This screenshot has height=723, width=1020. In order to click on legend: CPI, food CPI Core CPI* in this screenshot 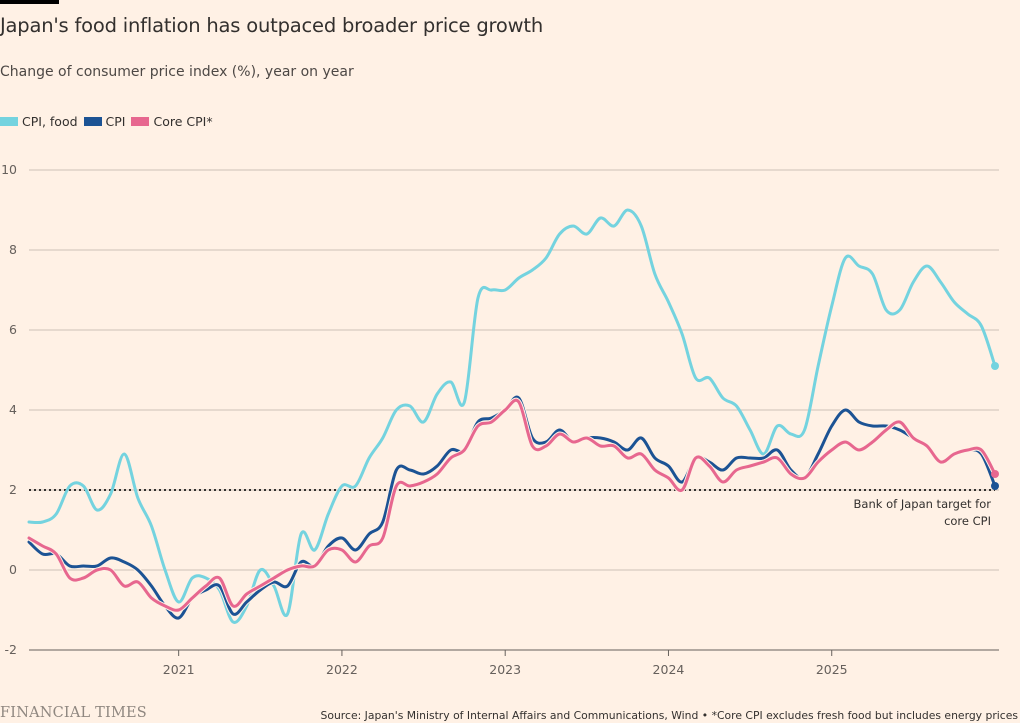, I will do `click(109, 121)`.